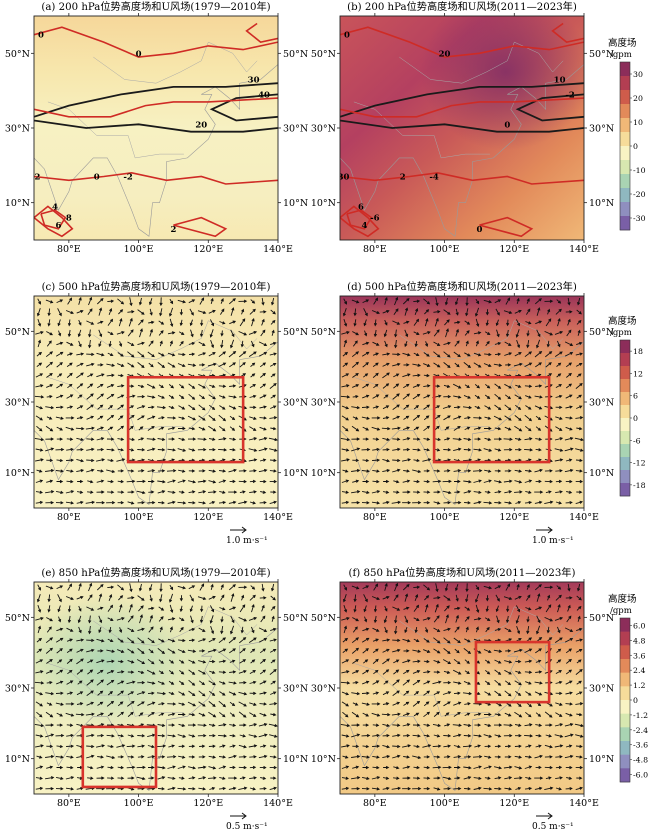 This screenshot has height=833, width=650. Describe the element at coordinates (553, 541) in the screenshot. I see `reference-vector-label: 1.0 m·s⁻¹` at that location.